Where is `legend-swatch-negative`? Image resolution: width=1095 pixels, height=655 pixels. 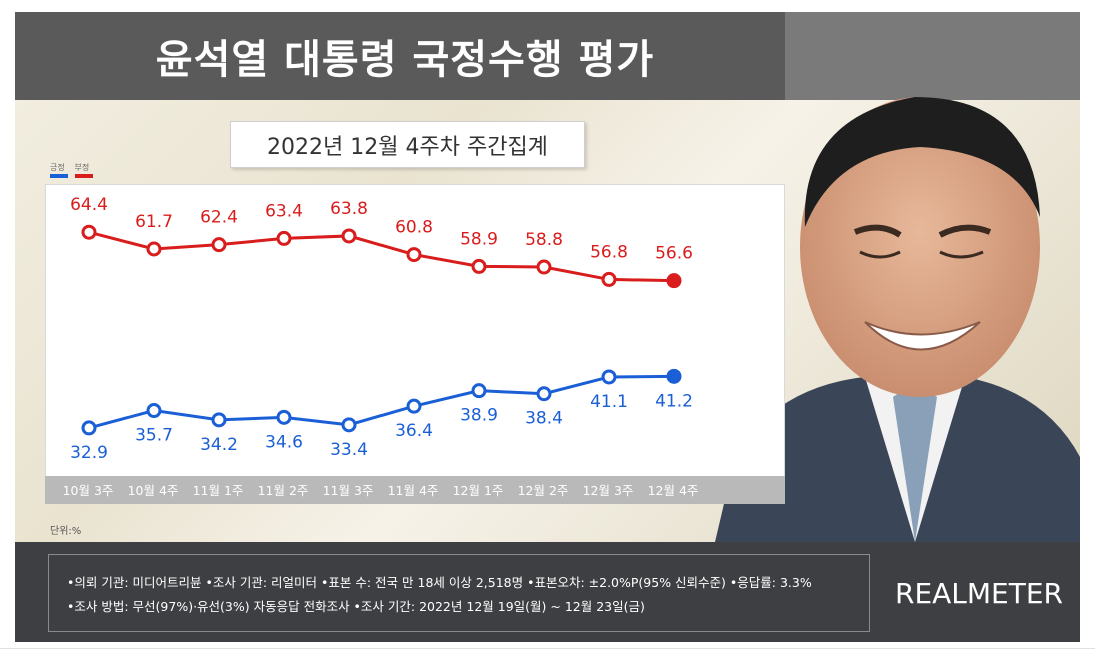 legend-swatch-negative is located at coordinates (83, 176).